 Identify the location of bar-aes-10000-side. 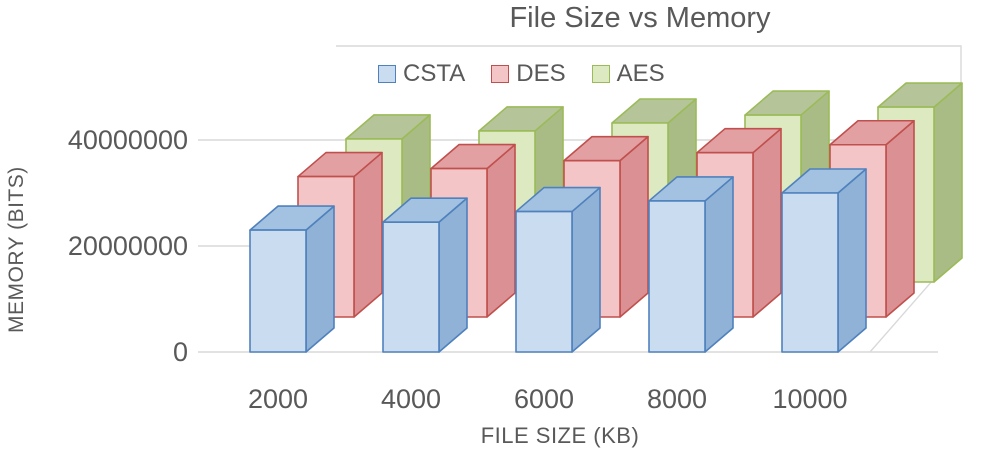
(948, 182).